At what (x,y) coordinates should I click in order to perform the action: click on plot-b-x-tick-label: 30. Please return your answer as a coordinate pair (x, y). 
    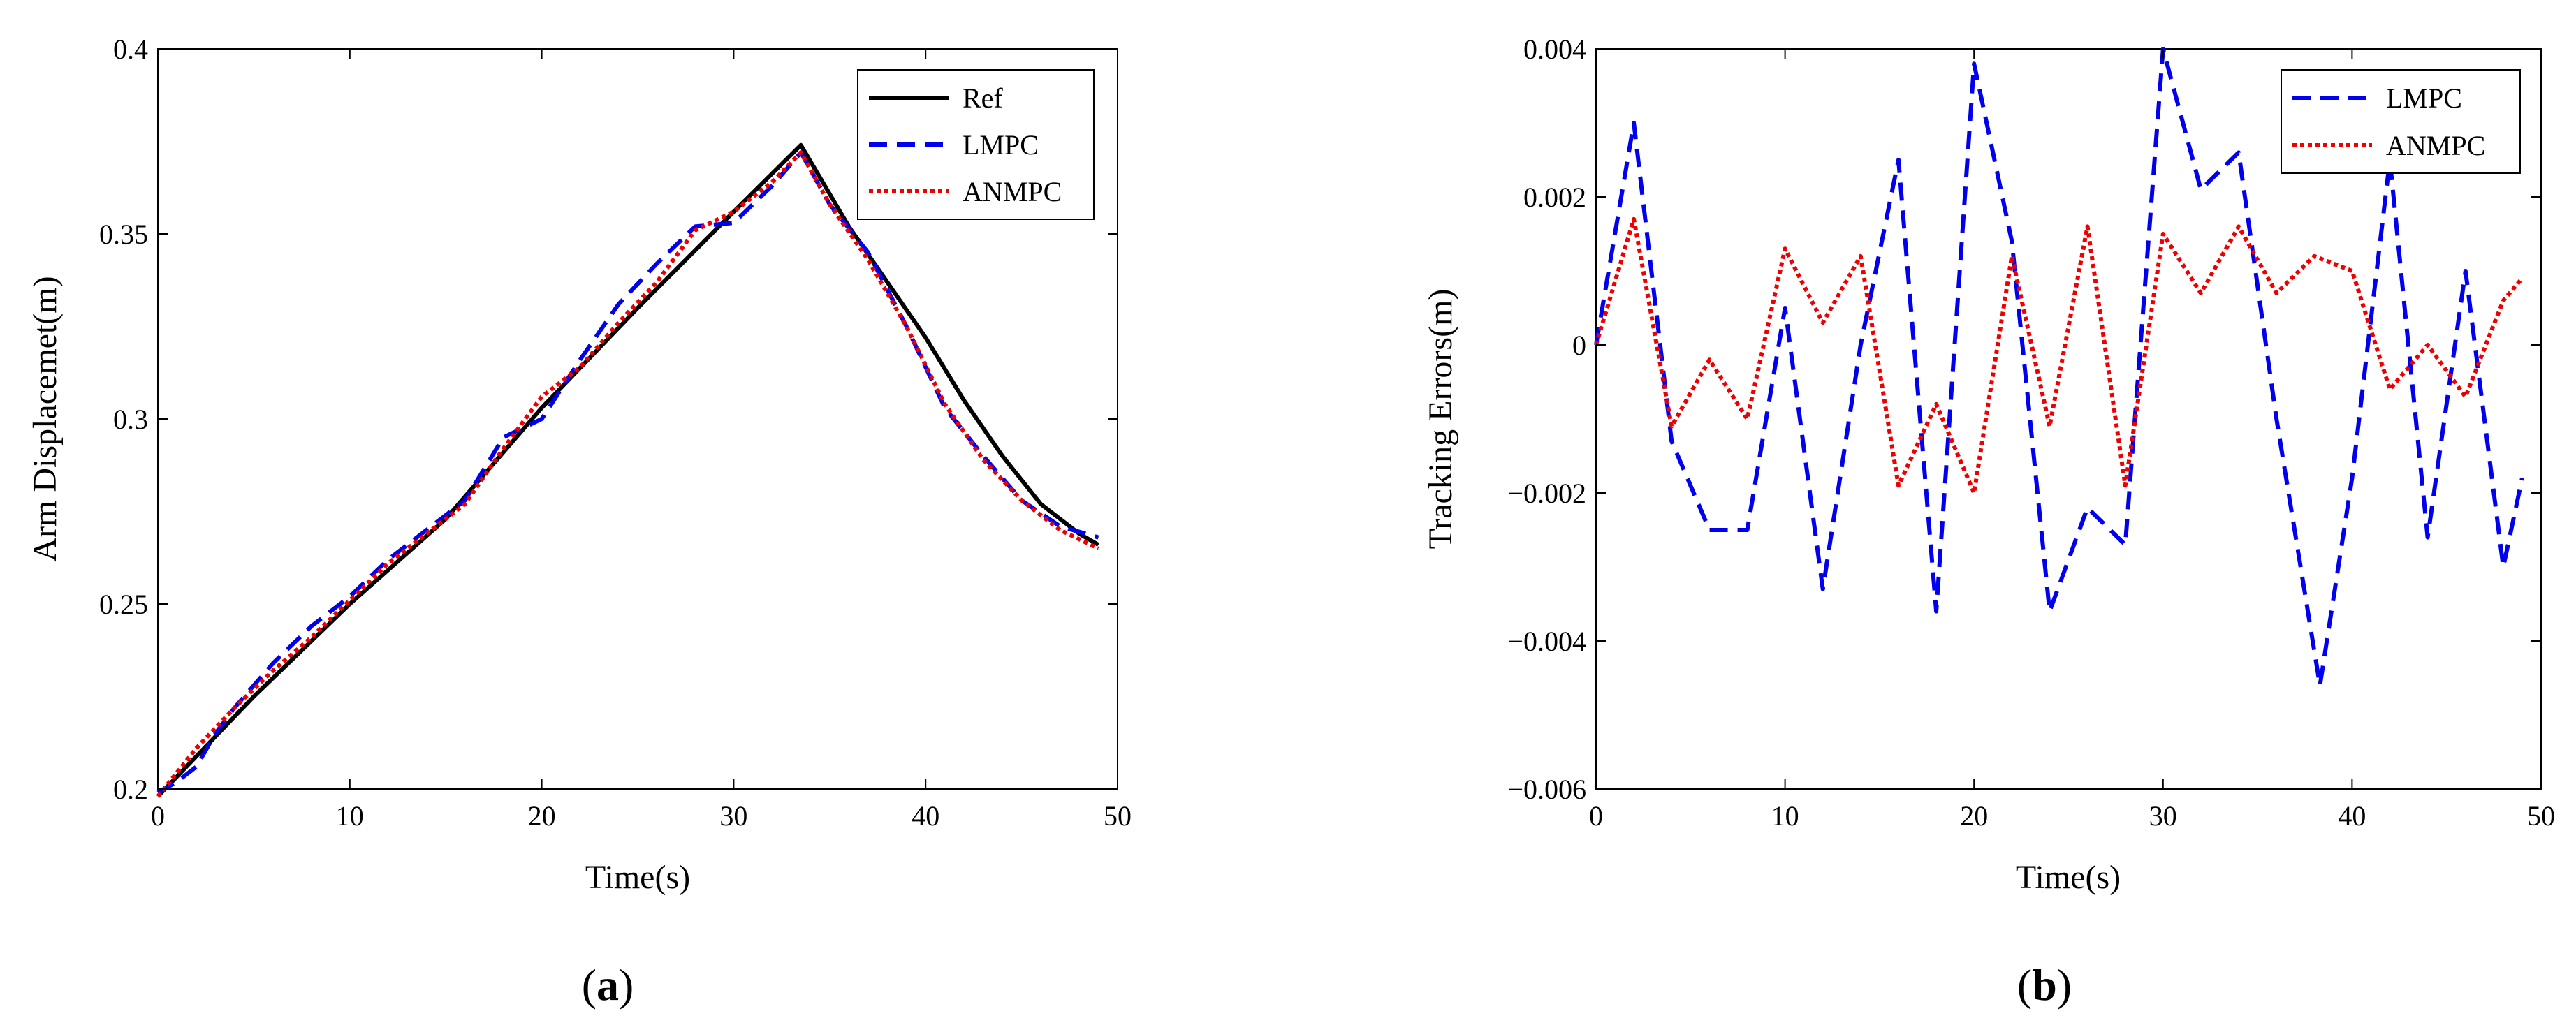
    Looking at the image, I should click on (2163, 816).